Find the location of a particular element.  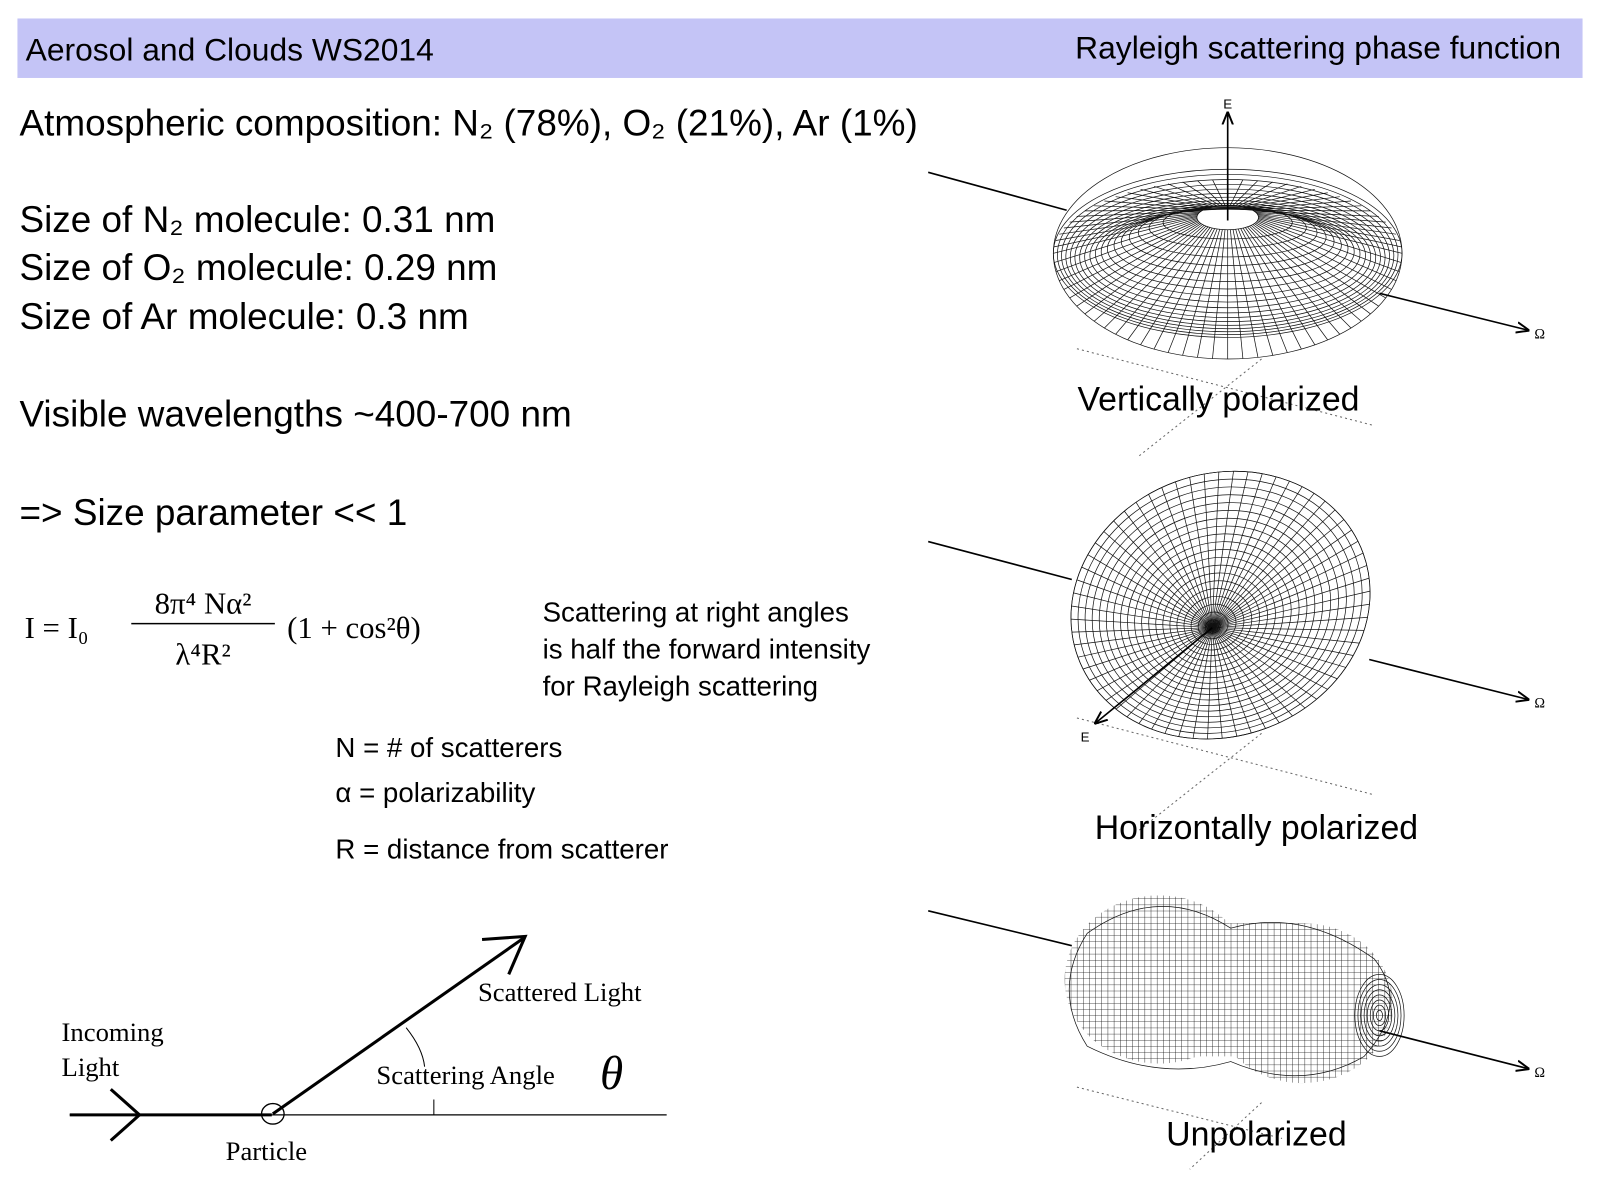

definition: R = distance from scatterer is located at coordinates (501, 848).